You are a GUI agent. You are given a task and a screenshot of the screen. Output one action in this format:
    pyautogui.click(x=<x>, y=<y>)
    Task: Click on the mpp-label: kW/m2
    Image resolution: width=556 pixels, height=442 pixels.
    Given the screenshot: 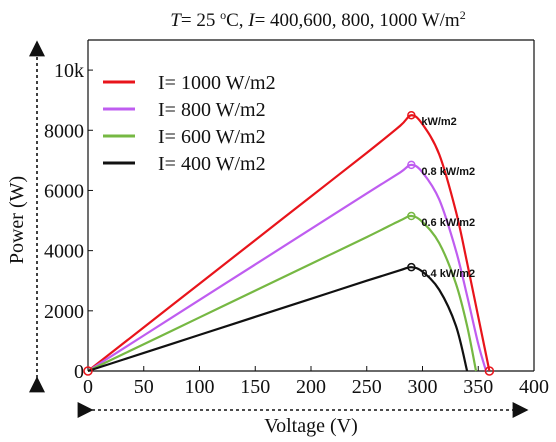 What is the action you would take?
    pyautogui.click(x=438, y=122)
    